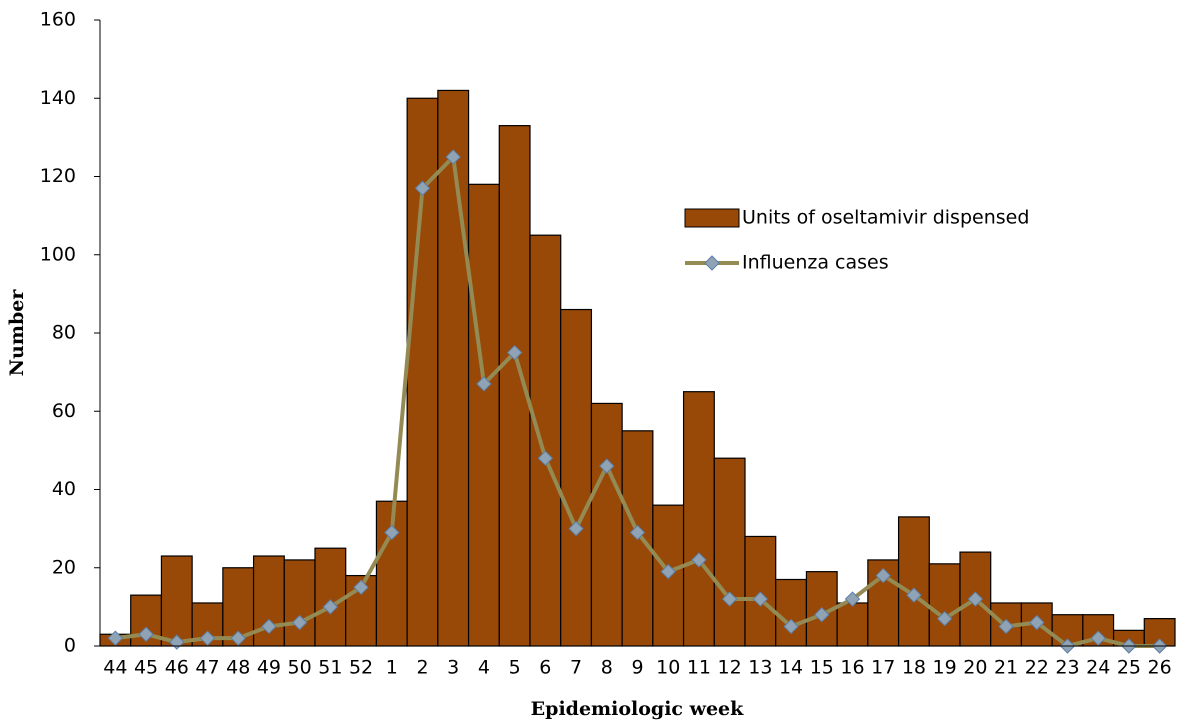  What do you see at coordinates (1006, 668) in the screenshot?
I see `x-tick-label: 21` at bounding box center [1006, 668].